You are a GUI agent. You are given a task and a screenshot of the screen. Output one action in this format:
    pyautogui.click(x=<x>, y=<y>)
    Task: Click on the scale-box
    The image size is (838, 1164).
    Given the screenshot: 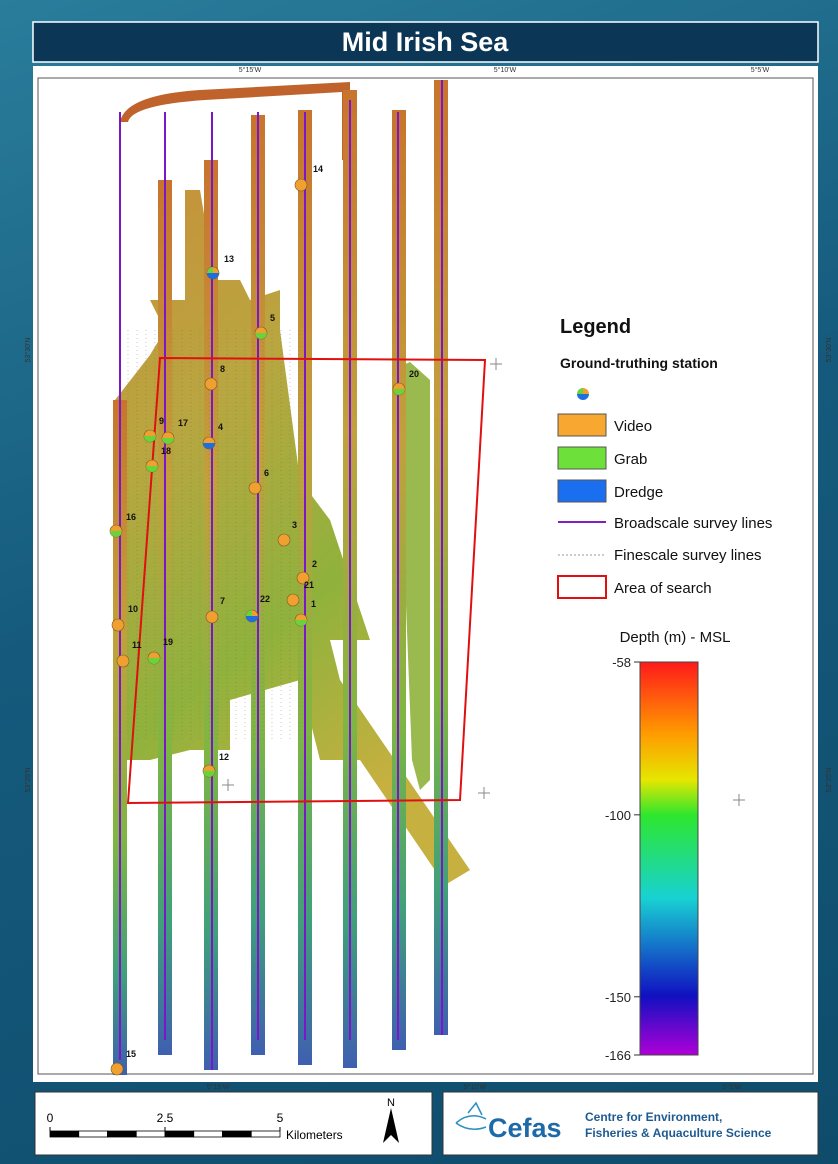 What is the action you would take?
    pyautogui.click(x=233, y=1123)
    